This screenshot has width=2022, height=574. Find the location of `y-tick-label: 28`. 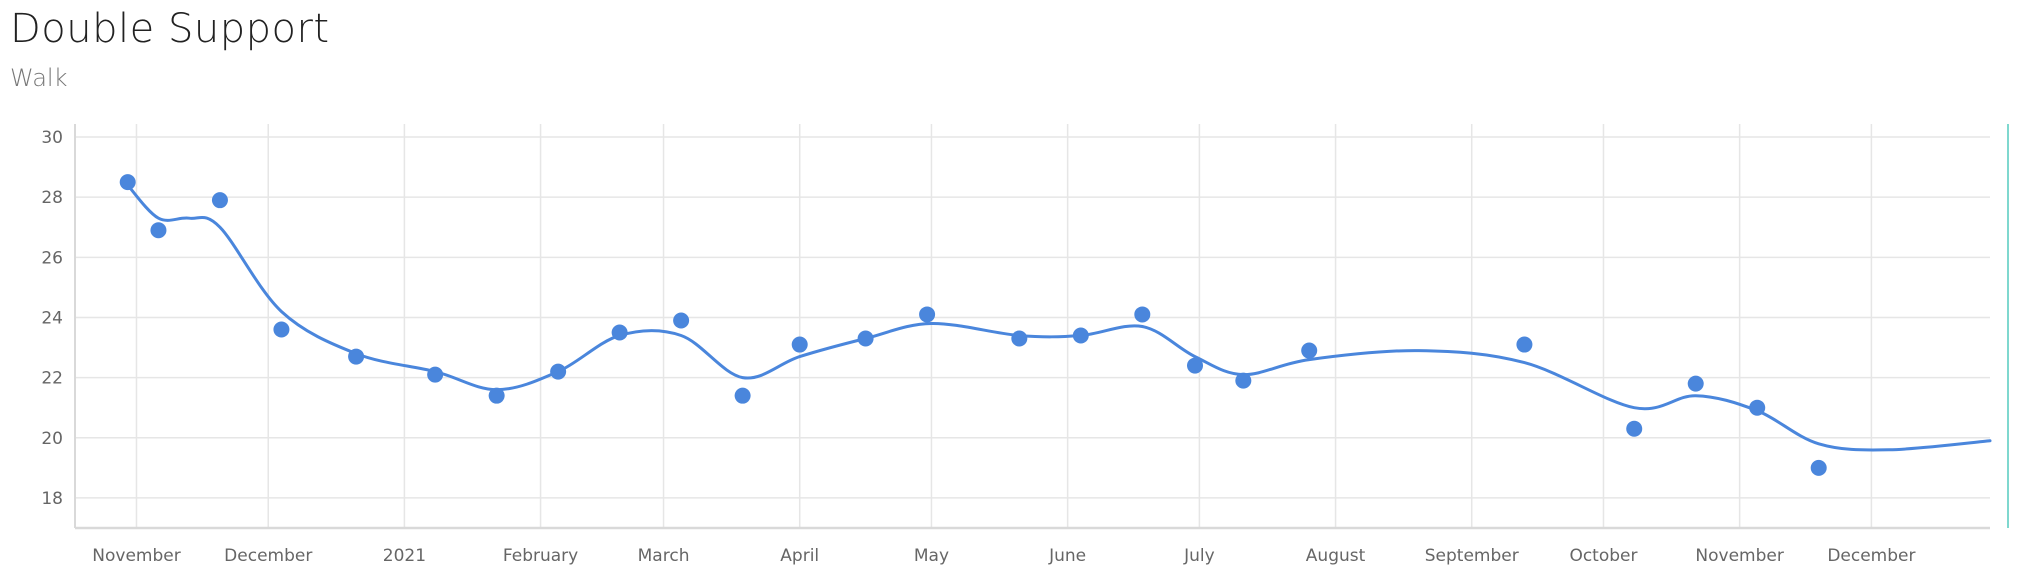

y-tick-label: 28 is located at coordinates (52, 198).